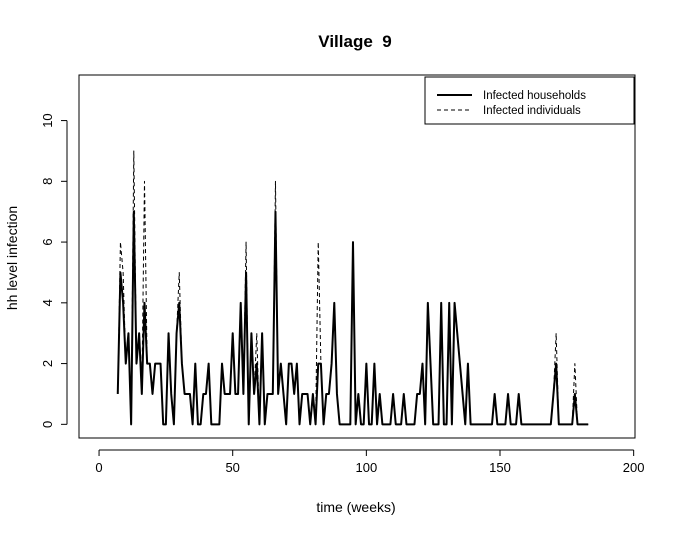 Image resolution: width=675 pixels, height=537 pixels. I want to click on x-tick-label: 0, so click(98, 467).